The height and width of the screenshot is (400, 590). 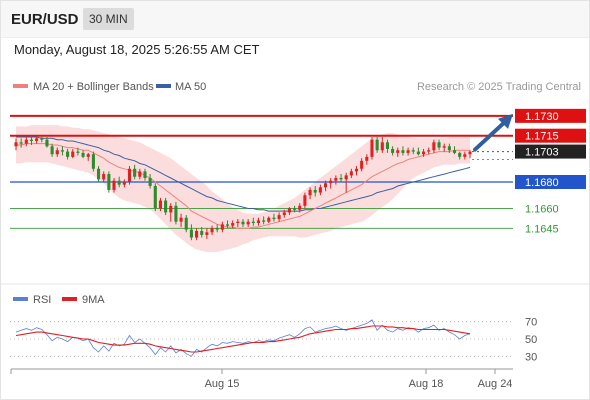 I want to click on time-tick-label: Aug 24, so click(x=495, y=384).